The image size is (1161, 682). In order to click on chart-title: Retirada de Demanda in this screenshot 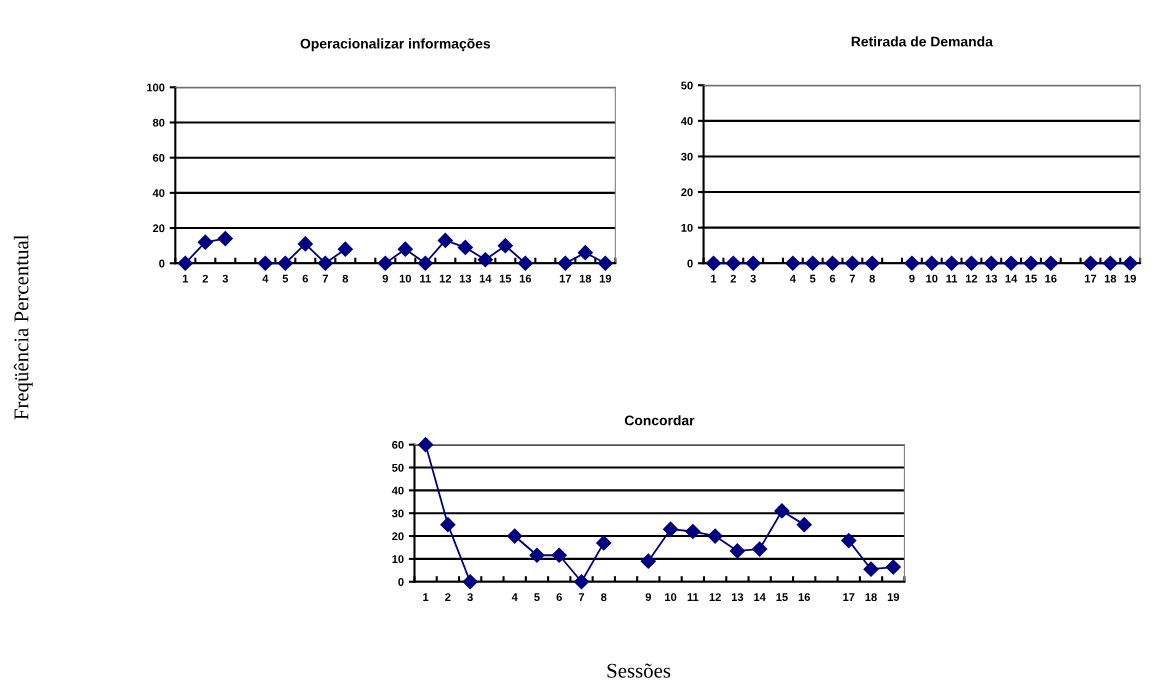, I will do `click(922, 41)`.